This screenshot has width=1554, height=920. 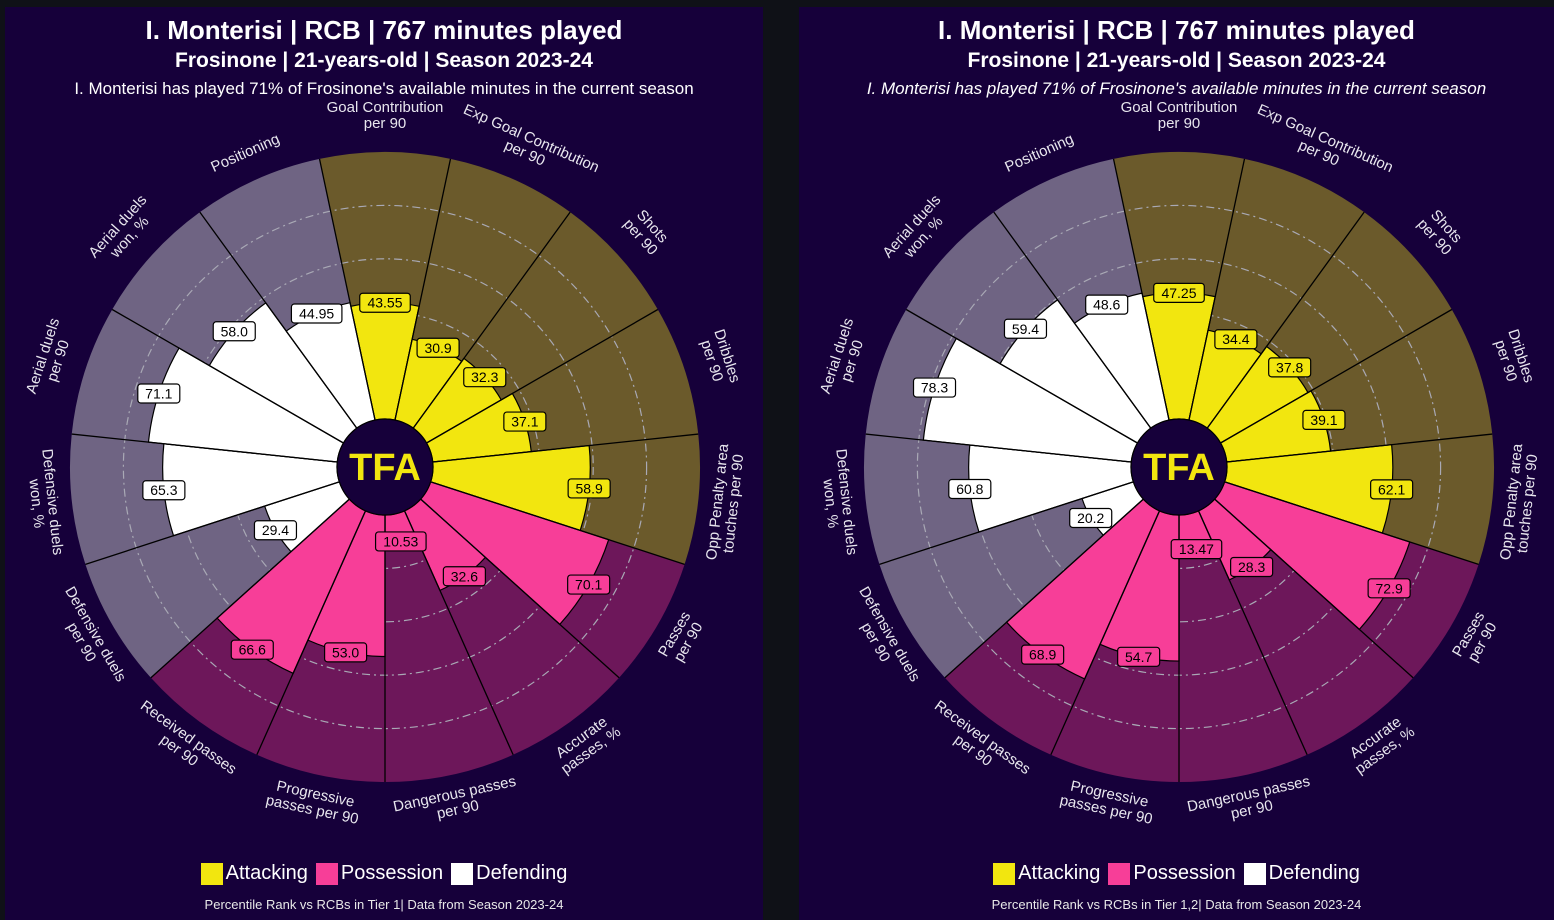 What do you see at coordinates (275, 530) in the screenshot?
I see `value-label-text: 29.4` at bounding box center [275, 530].